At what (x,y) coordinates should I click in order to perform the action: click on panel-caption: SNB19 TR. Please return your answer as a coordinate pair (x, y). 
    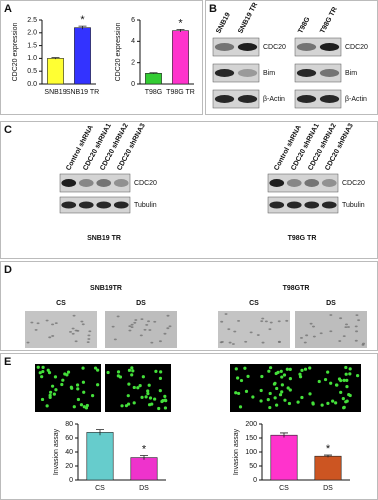
    Looking at the image, I should click on (104, 238).